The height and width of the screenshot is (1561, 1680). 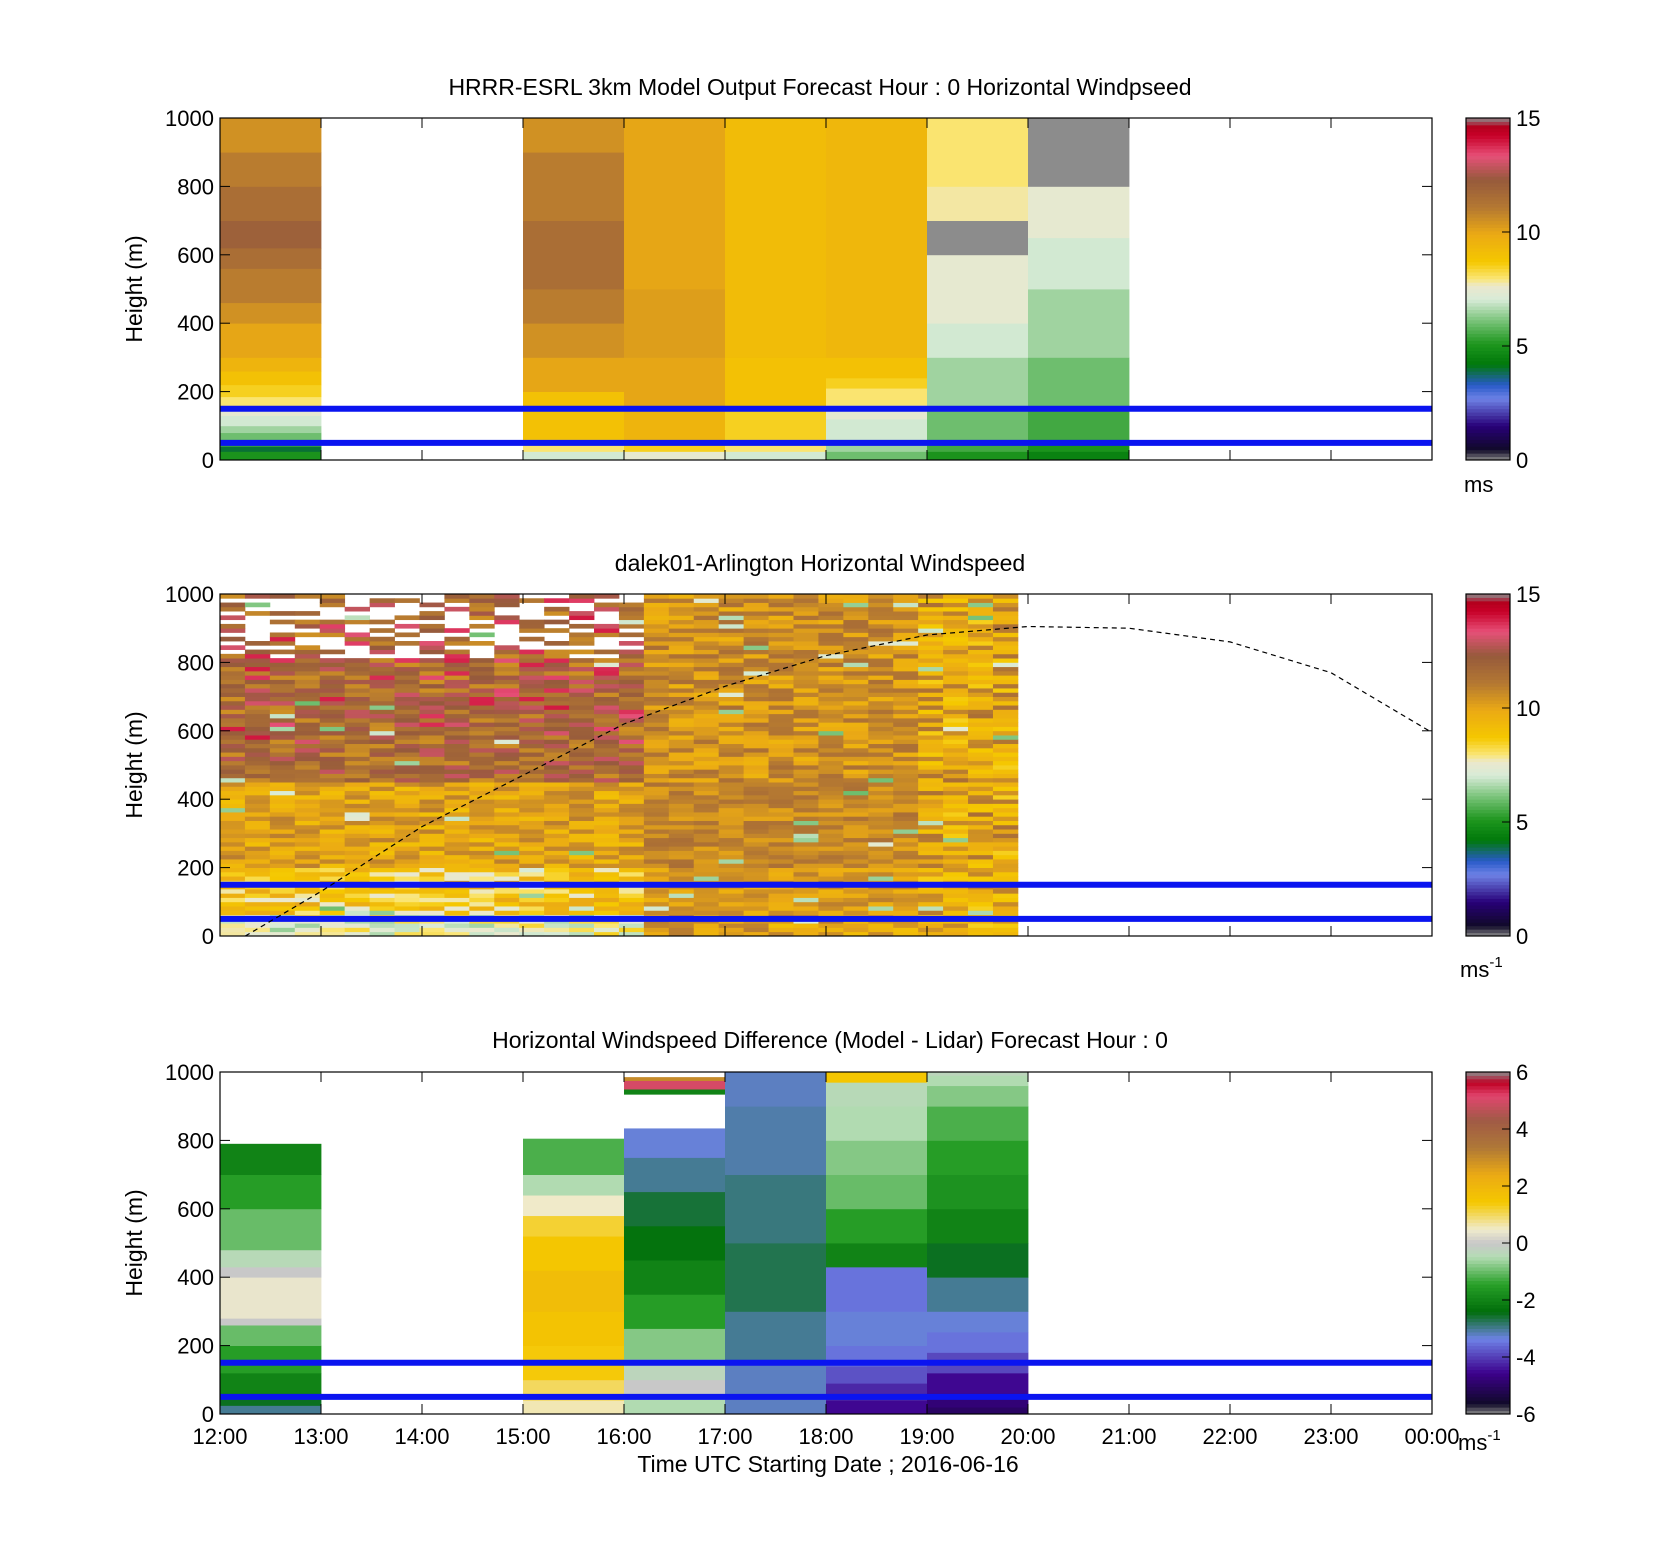 I want to click on x-tick-label: 17:00, so click(x=724, y=1436).